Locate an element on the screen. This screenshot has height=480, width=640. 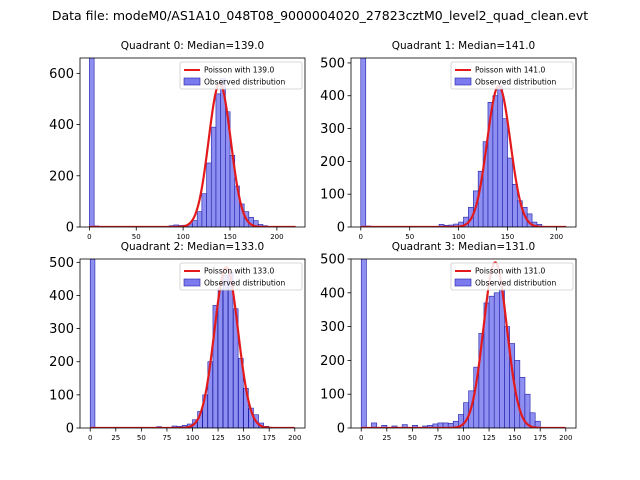
legend-fit-label: Poisson with 133.0 is located at coordinates (239, 271).